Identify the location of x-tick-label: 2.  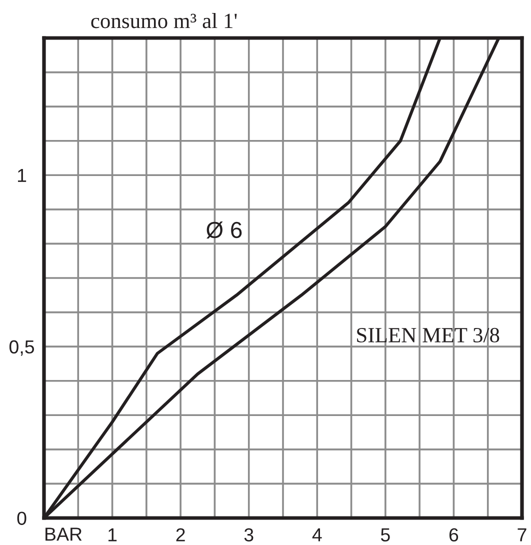
(180, 535).